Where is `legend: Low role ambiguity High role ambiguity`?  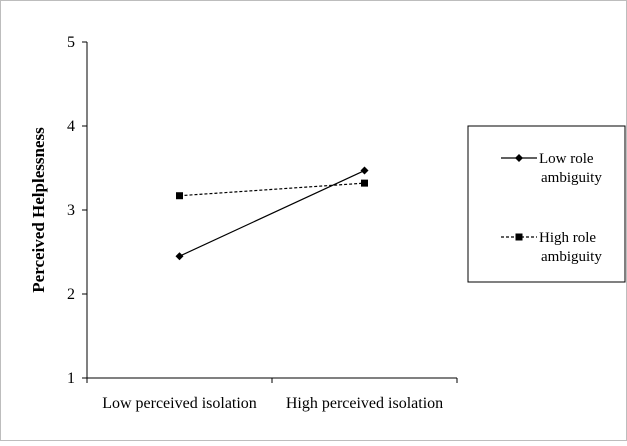
legend: Low role ambiguity High role ambiguity is located at coordinates (546, 204).